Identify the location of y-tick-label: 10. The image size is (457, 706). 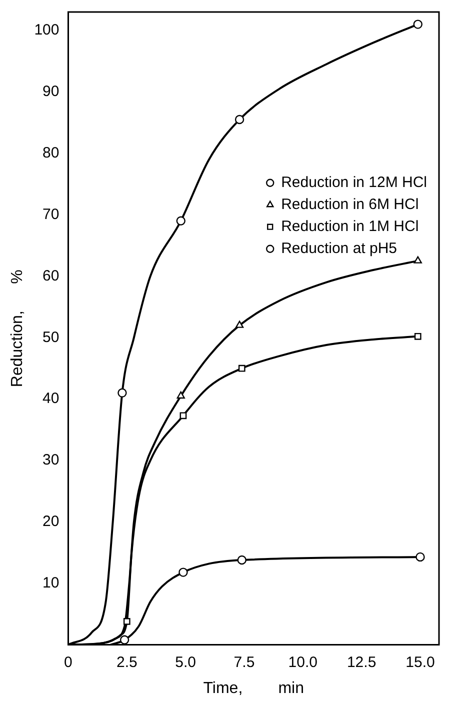
(51, 583).